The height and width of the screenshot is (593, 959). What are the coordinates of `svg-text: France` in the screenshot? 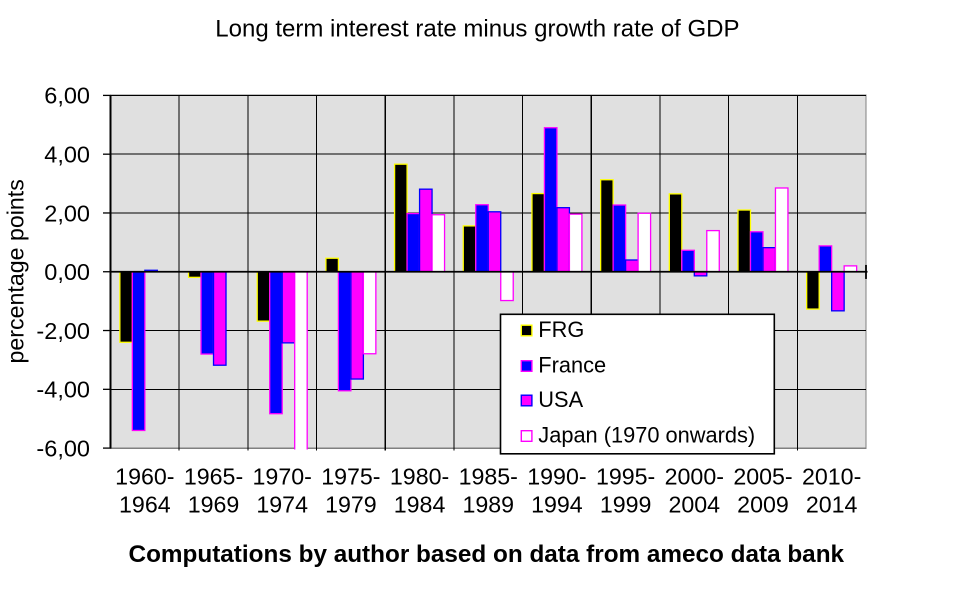 It's located at (572, 365).